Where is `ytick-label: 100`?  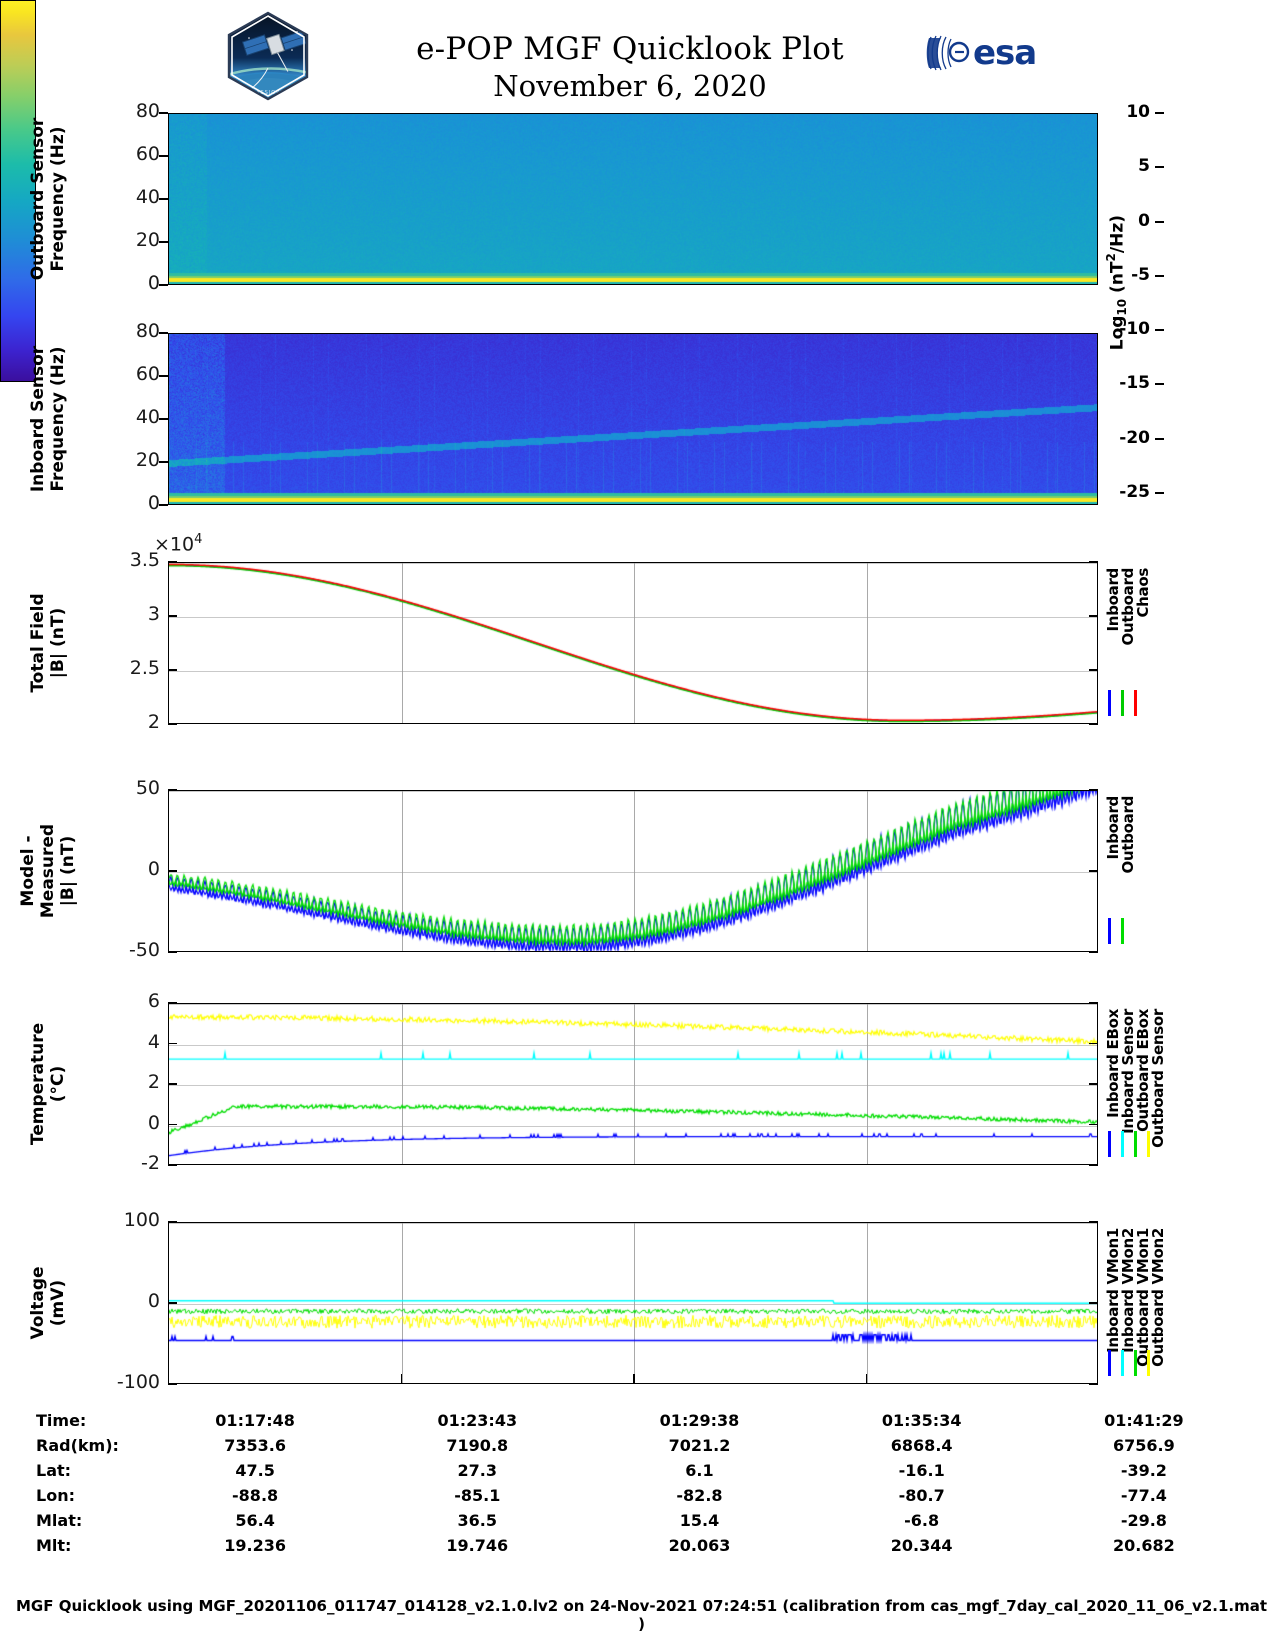
ytick-label: 100 is located at coordinates (141, 1220).